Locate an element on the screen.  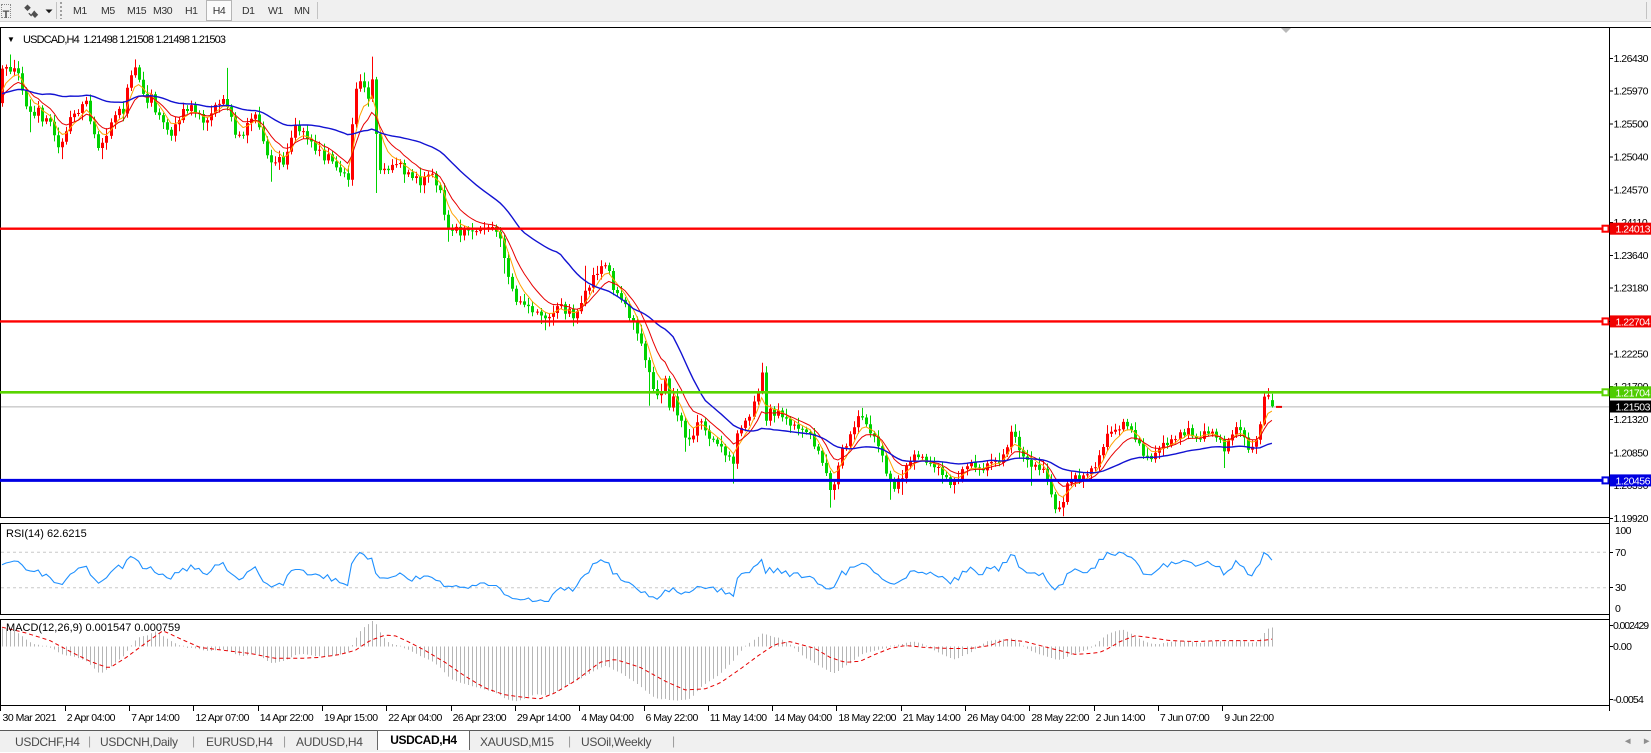
svg-text: 1.22250 is located at coordinates (1631, 355).